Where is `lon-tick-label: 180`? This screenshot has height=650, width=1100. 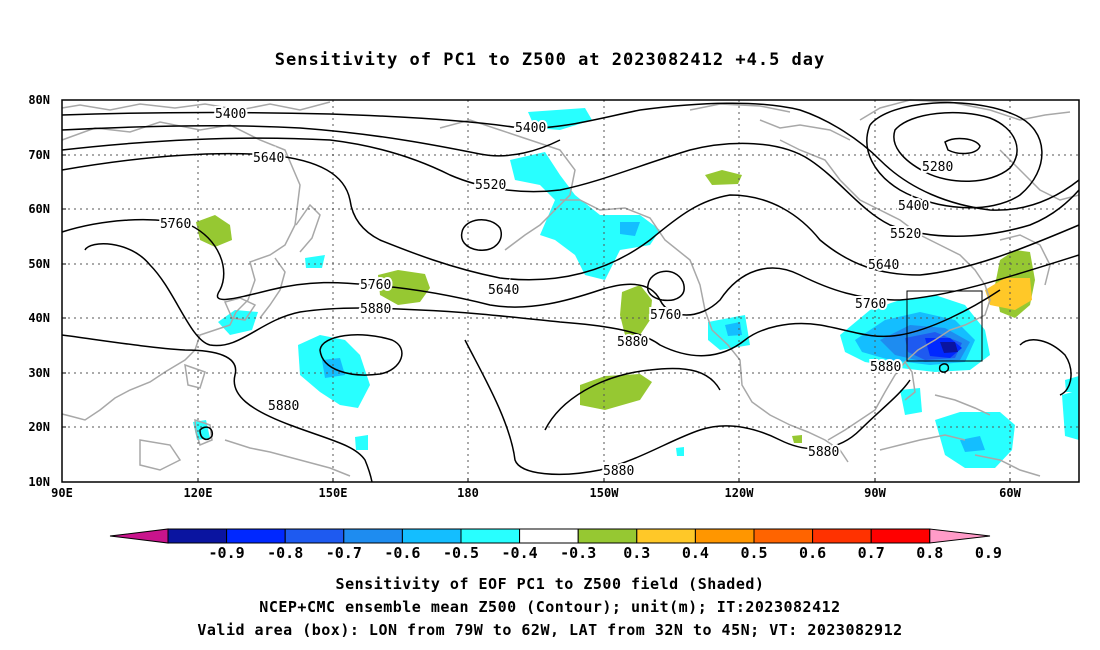 lon-tick-label: 180 is located at coordinates (468, 493).